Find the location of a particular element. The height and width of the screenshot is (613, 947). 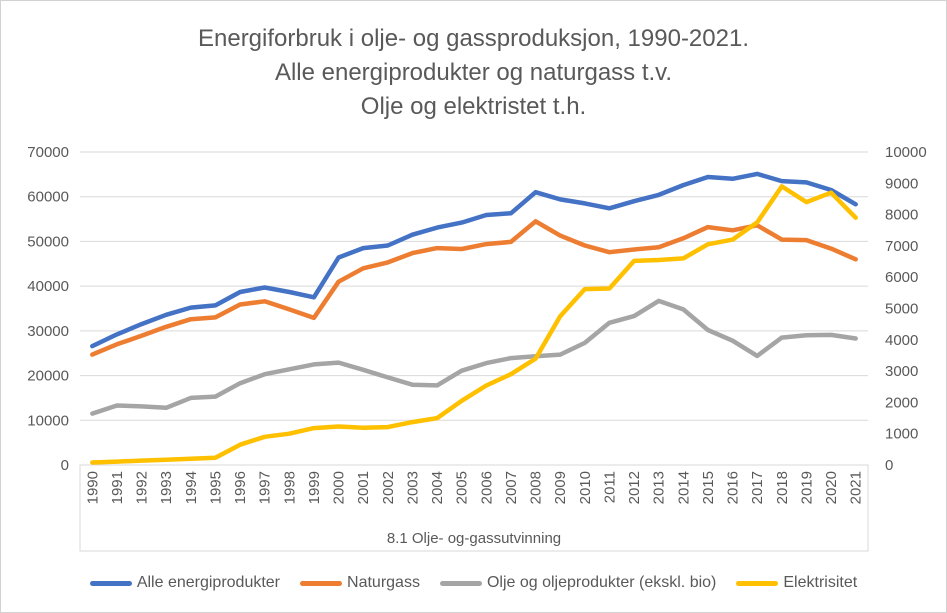

legend-item-alle-energiprodukter: Alle energiprodukter is located at coordinates (185, 583).